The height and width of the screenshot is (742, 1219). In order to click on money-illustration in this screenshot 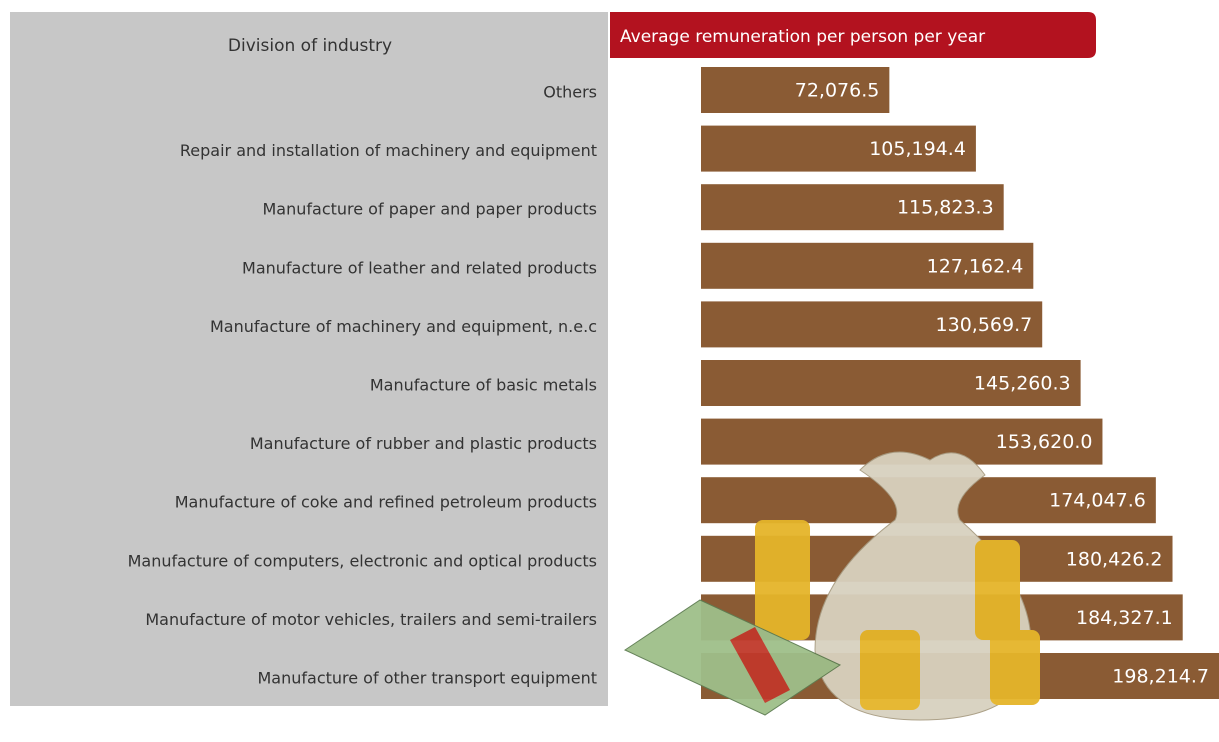, I will do `click(831, 586)`.